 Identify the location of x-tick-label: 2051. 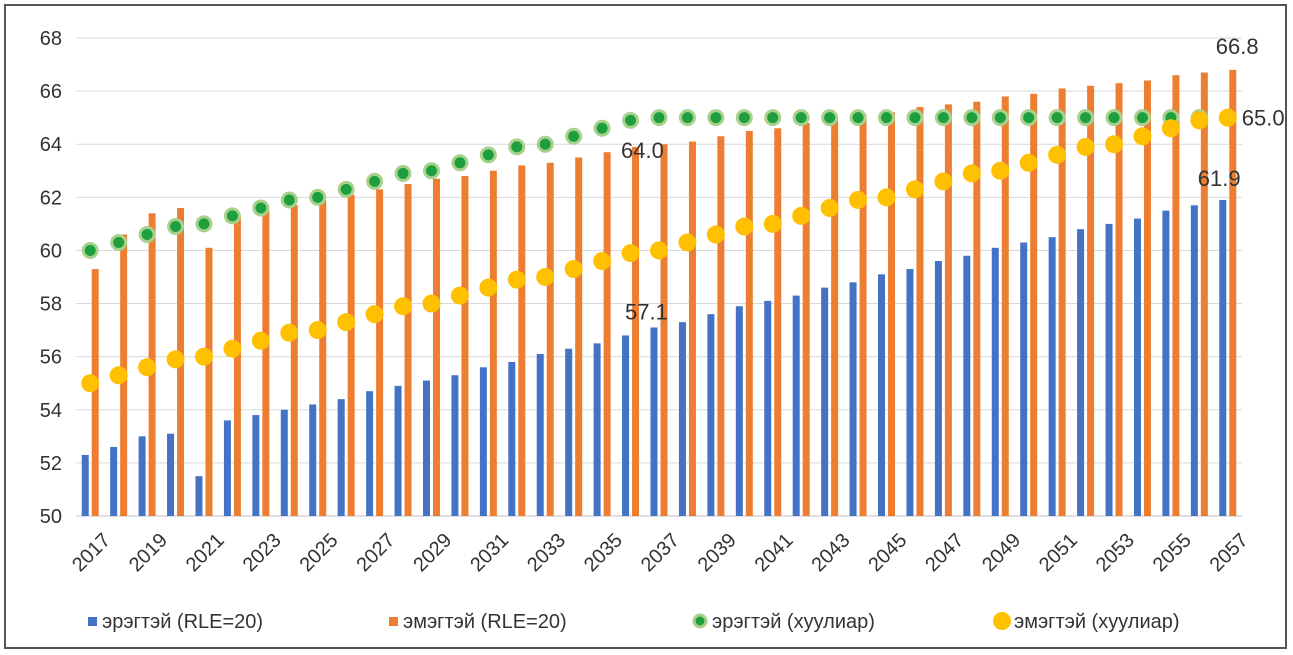
(1058, 552).